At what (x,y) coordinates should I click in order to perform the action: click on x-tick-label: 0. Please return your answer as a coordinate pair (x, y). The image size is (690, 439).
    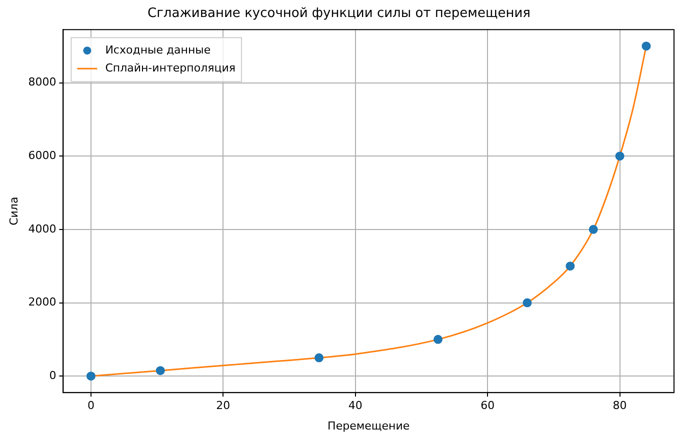
    Looking at the image, I should click on (90, 405).